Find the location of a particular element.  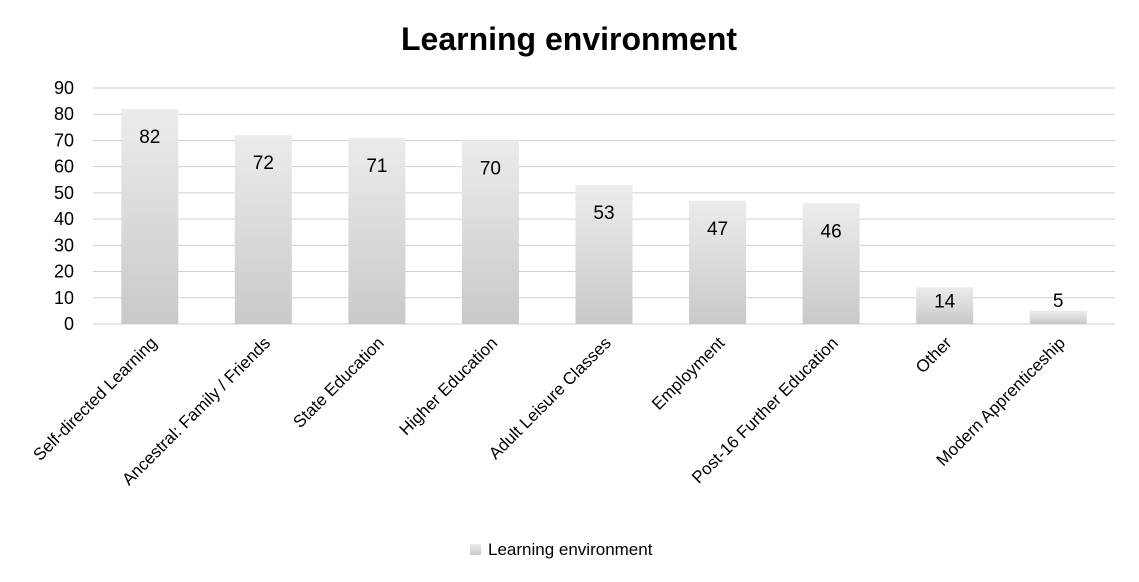

chart-title: Learning environment is located at coordinates (569, 39).